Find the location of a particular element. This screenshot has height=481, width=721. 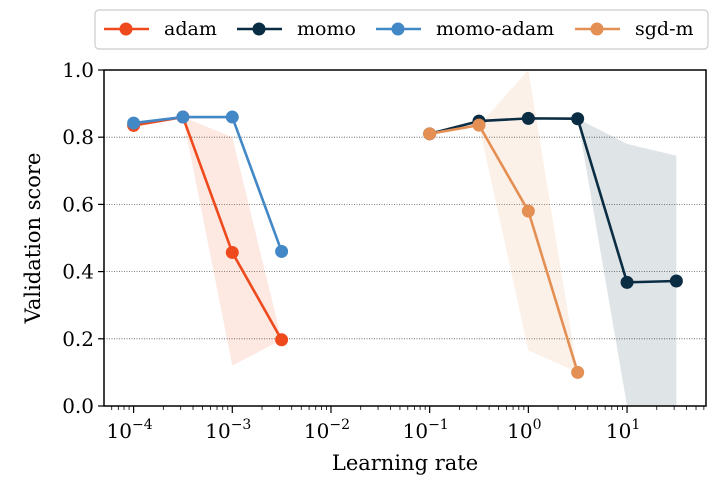

legend: adam momo momo-adam sgd-m is located at coordinates (401, 29).